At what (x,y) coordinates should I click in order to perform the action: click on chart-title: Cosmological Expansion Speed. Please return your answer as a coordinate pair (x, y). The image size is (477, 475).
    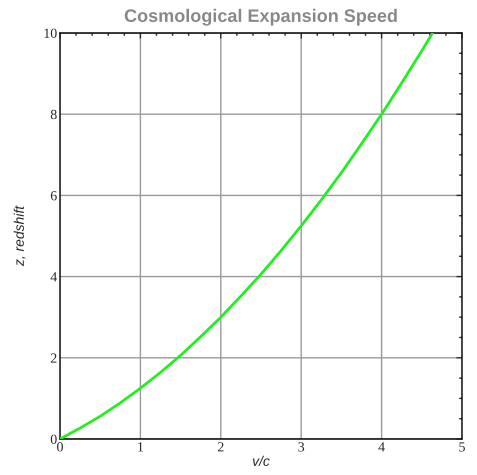
    Looking at the image, I should click on (260, 17).